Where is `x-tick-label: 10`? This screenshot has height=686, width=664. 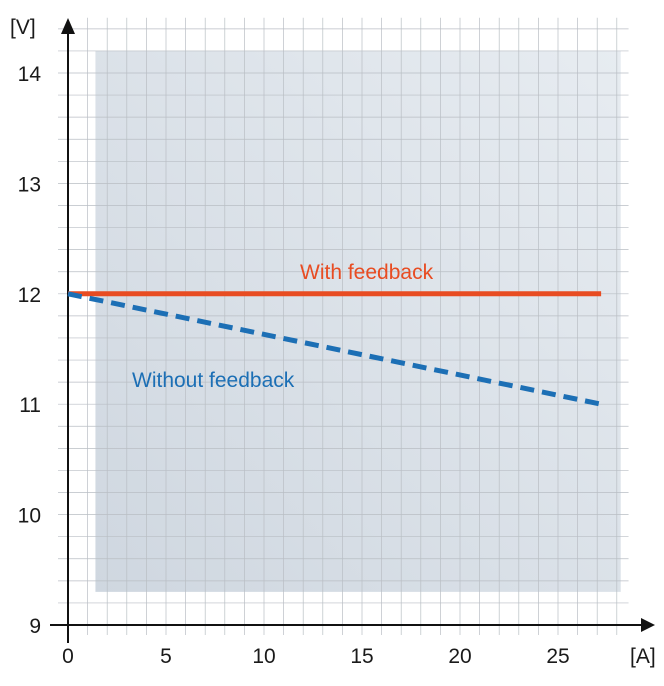 x-tick-label: 10 is located at coordinates (263, 656).